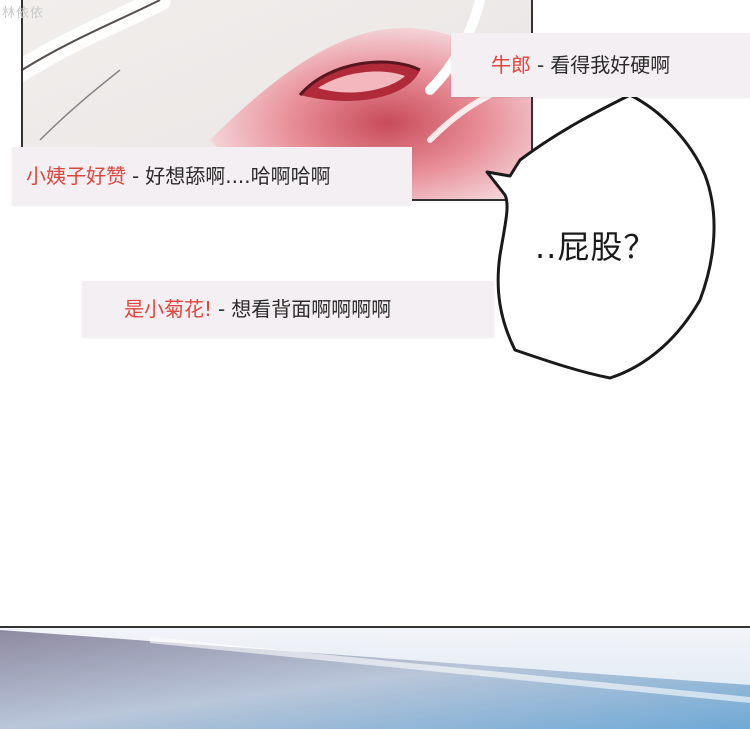 The image size is (750, 729). I want to click on speech-bubble-text: ..屁股？, so click(596, 247).